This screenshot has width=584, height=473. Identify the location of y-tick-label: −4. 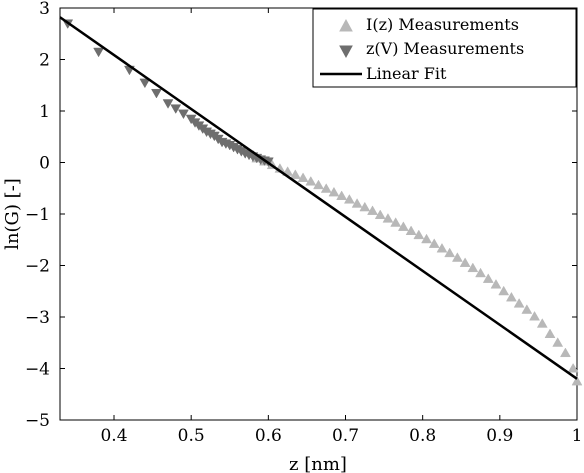
(37, 370).